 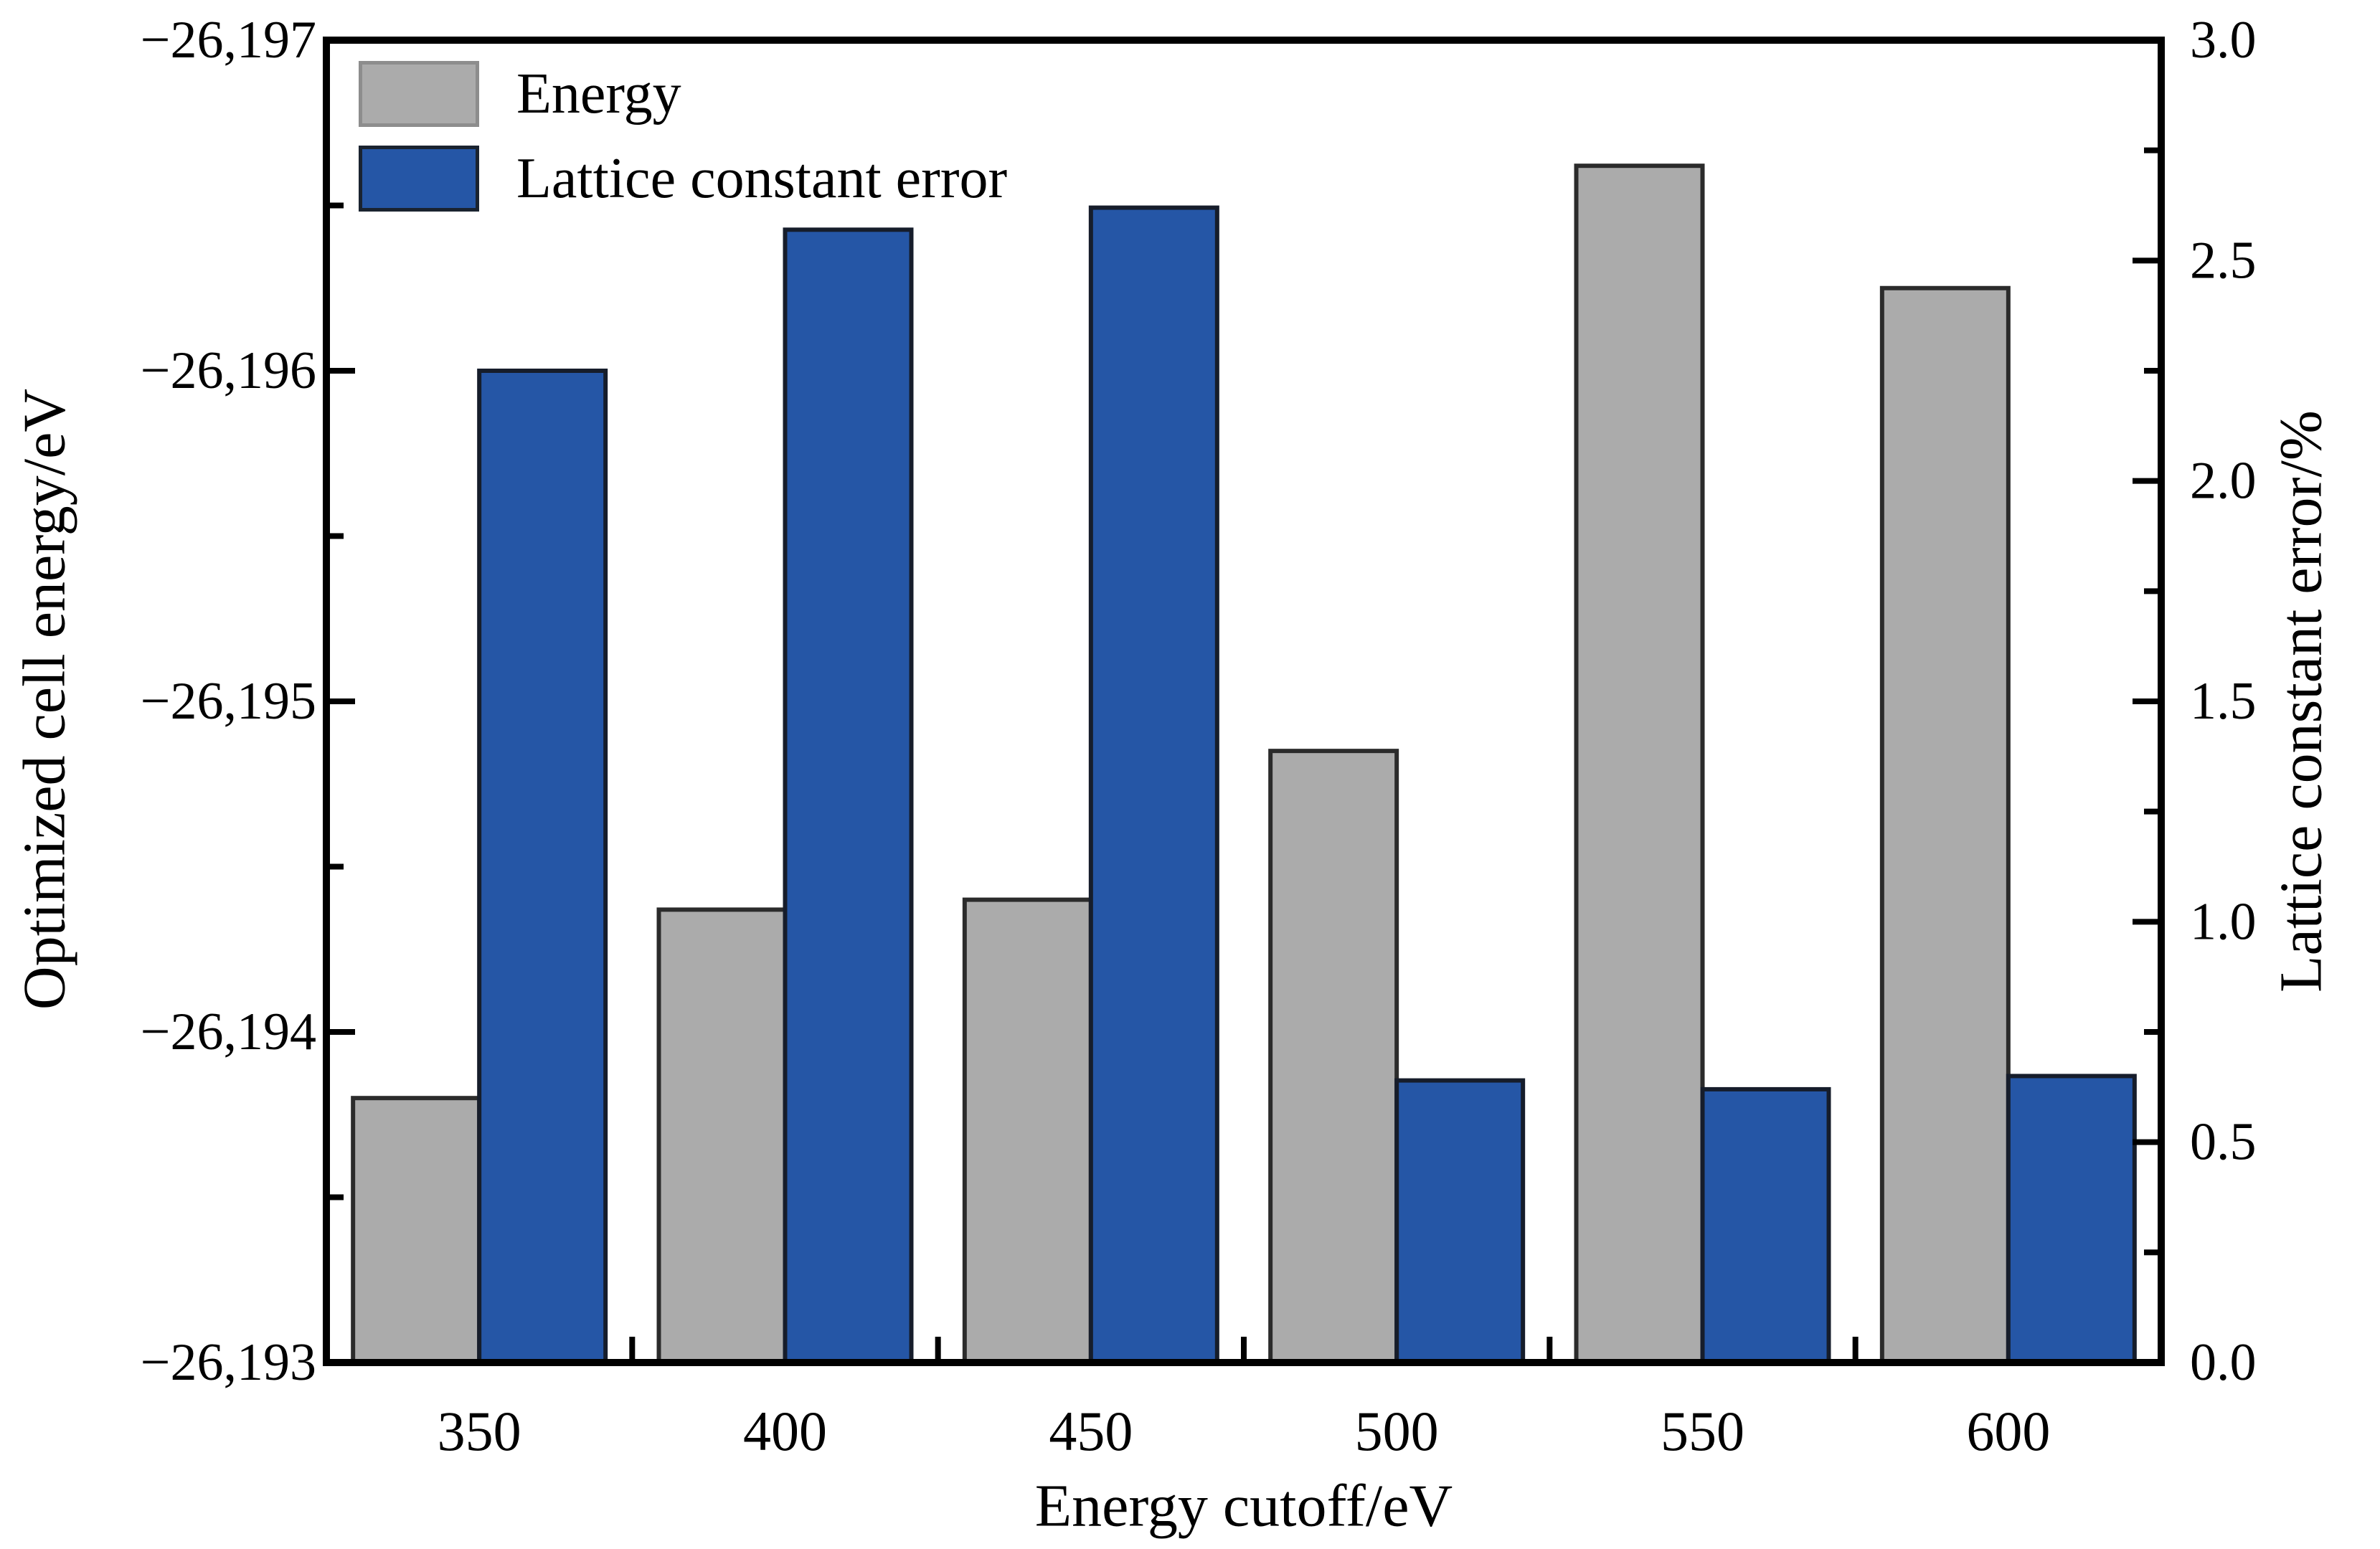 I want to click on left-axis-tick-label: −26,194, so click(x=228, y=1032).